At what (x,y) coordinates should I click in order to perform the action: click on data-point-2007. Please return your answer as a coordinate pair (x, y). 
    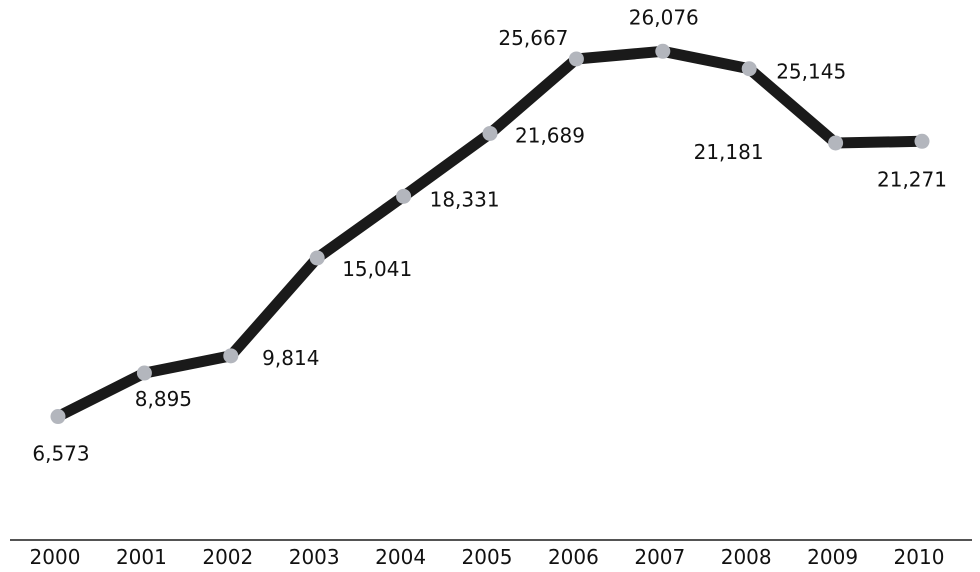
    Looking at the image, I should click on (663, 51).